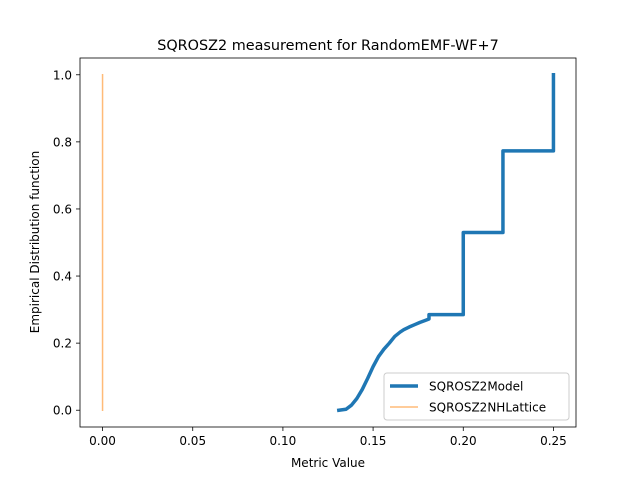  What do you see at coordinates (328, 437) in the screenshot?
I see `x-ticks: 0.00 0.05 0.10 0.15 0.20 0.25` at bounding box center [328, 437].